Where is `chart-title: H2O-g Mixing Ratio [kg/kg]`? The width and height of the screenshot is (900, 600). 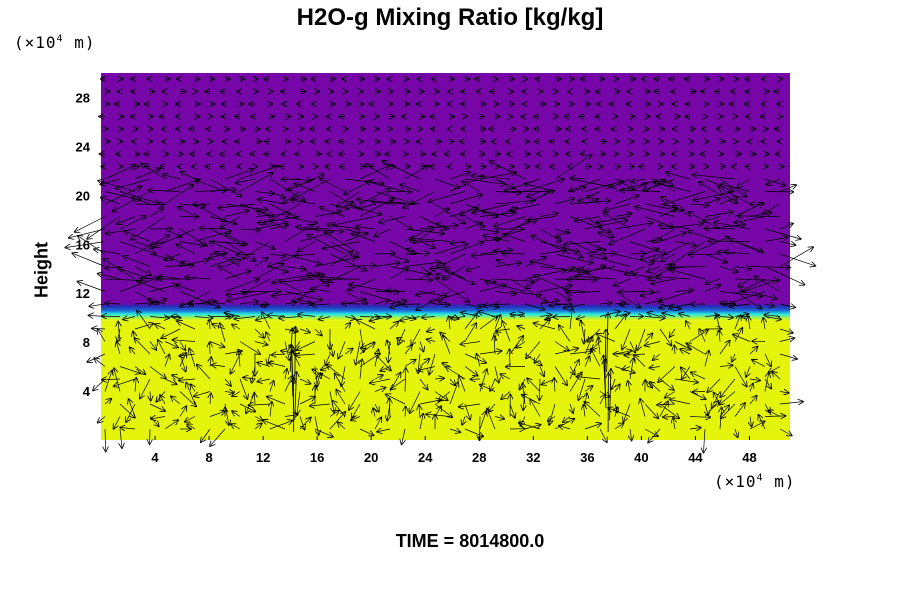 chart-title: H2O-g Mixing Ratio [kg/kg] is located at coordinates (450, 17).